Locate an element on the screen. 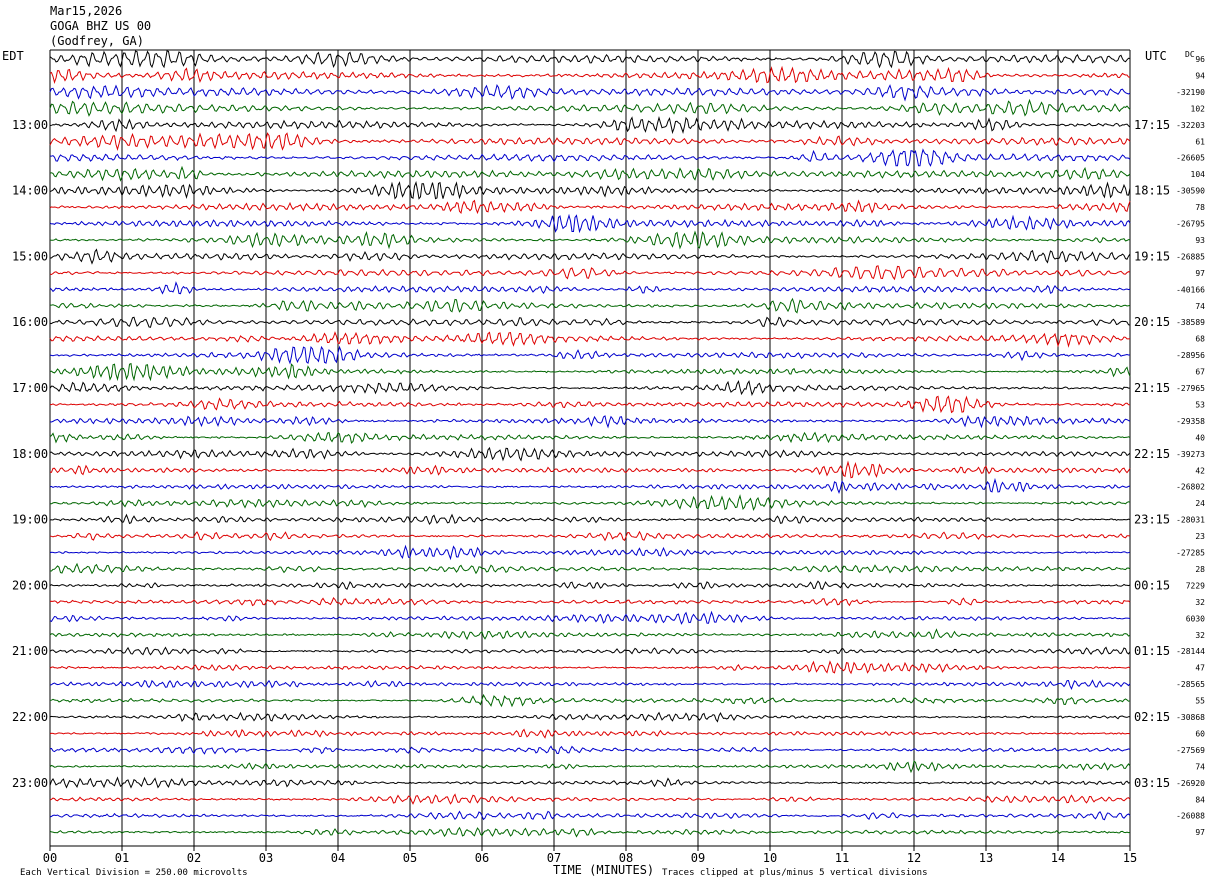 The image size is (1210, 886). x-tick-label: 02 is located at coordinates (194, 858).